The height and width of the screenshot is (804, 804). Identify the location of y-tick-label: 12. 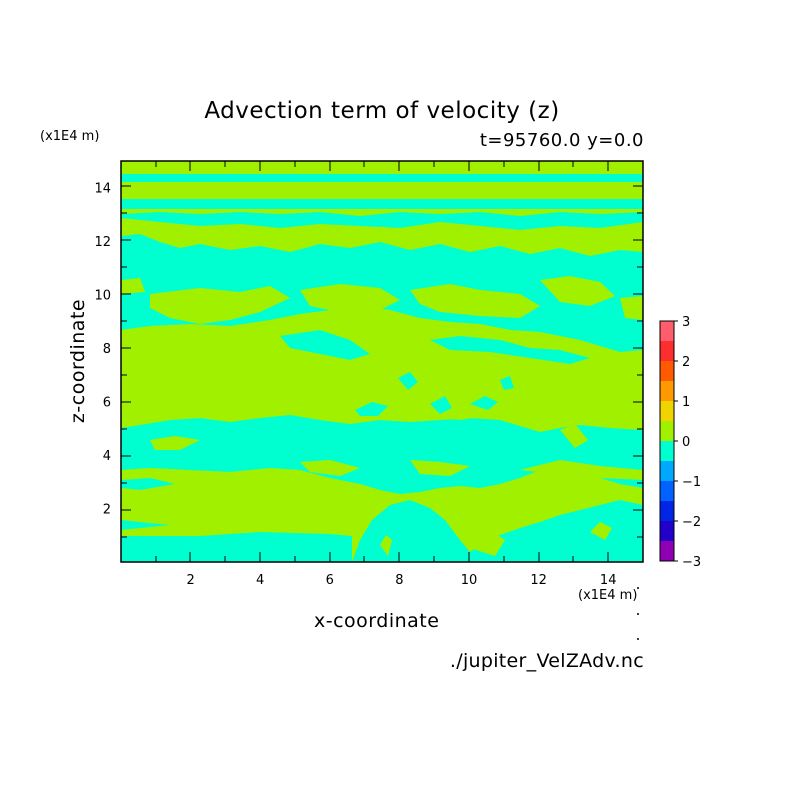
(102, 242).